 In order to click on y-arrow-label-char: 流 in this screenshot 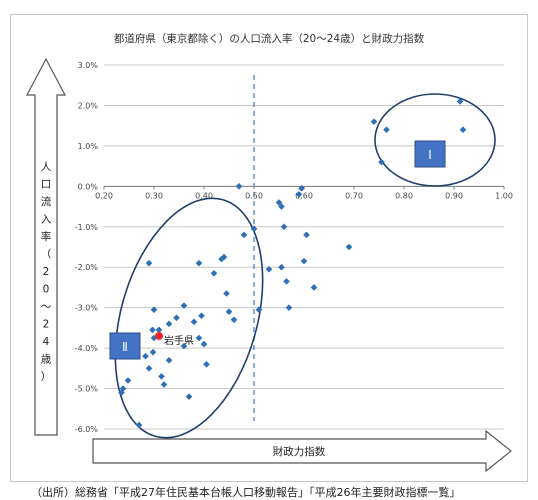, I will do `click(46, 201)`.